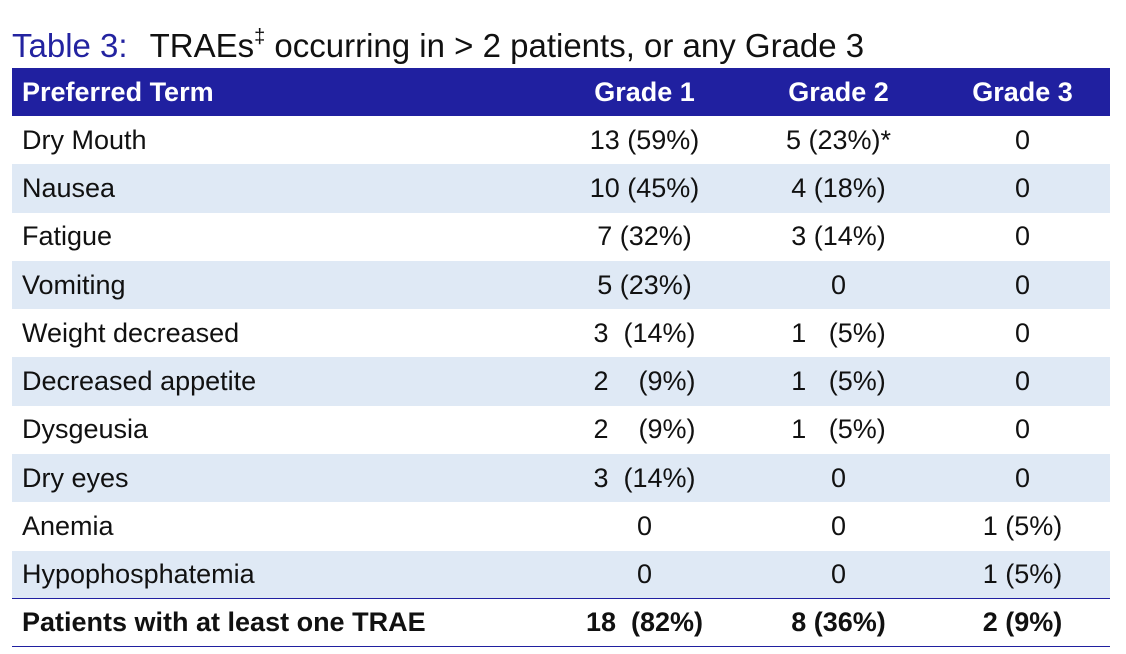 The width and height of the screenshot is (1126, 654). Describe the element at coordinates (561, 526) in the screenshot. I see `table-row: Anemia 0 0 1 (5%)` at that location.